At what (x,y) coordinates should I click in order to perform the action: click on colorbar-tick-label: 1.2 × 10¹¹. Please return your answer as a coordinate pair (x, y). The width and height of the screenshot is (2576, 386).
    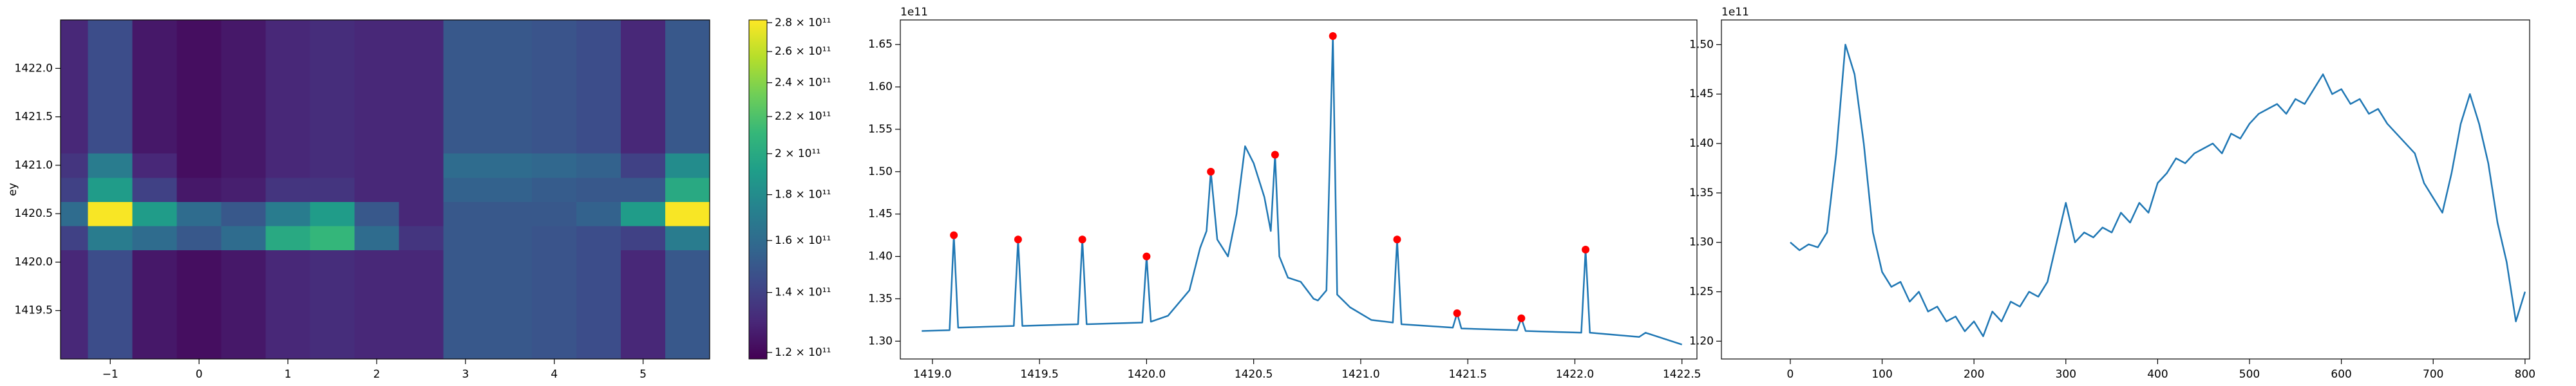
    Looking at the image, I should click on (803, 352).